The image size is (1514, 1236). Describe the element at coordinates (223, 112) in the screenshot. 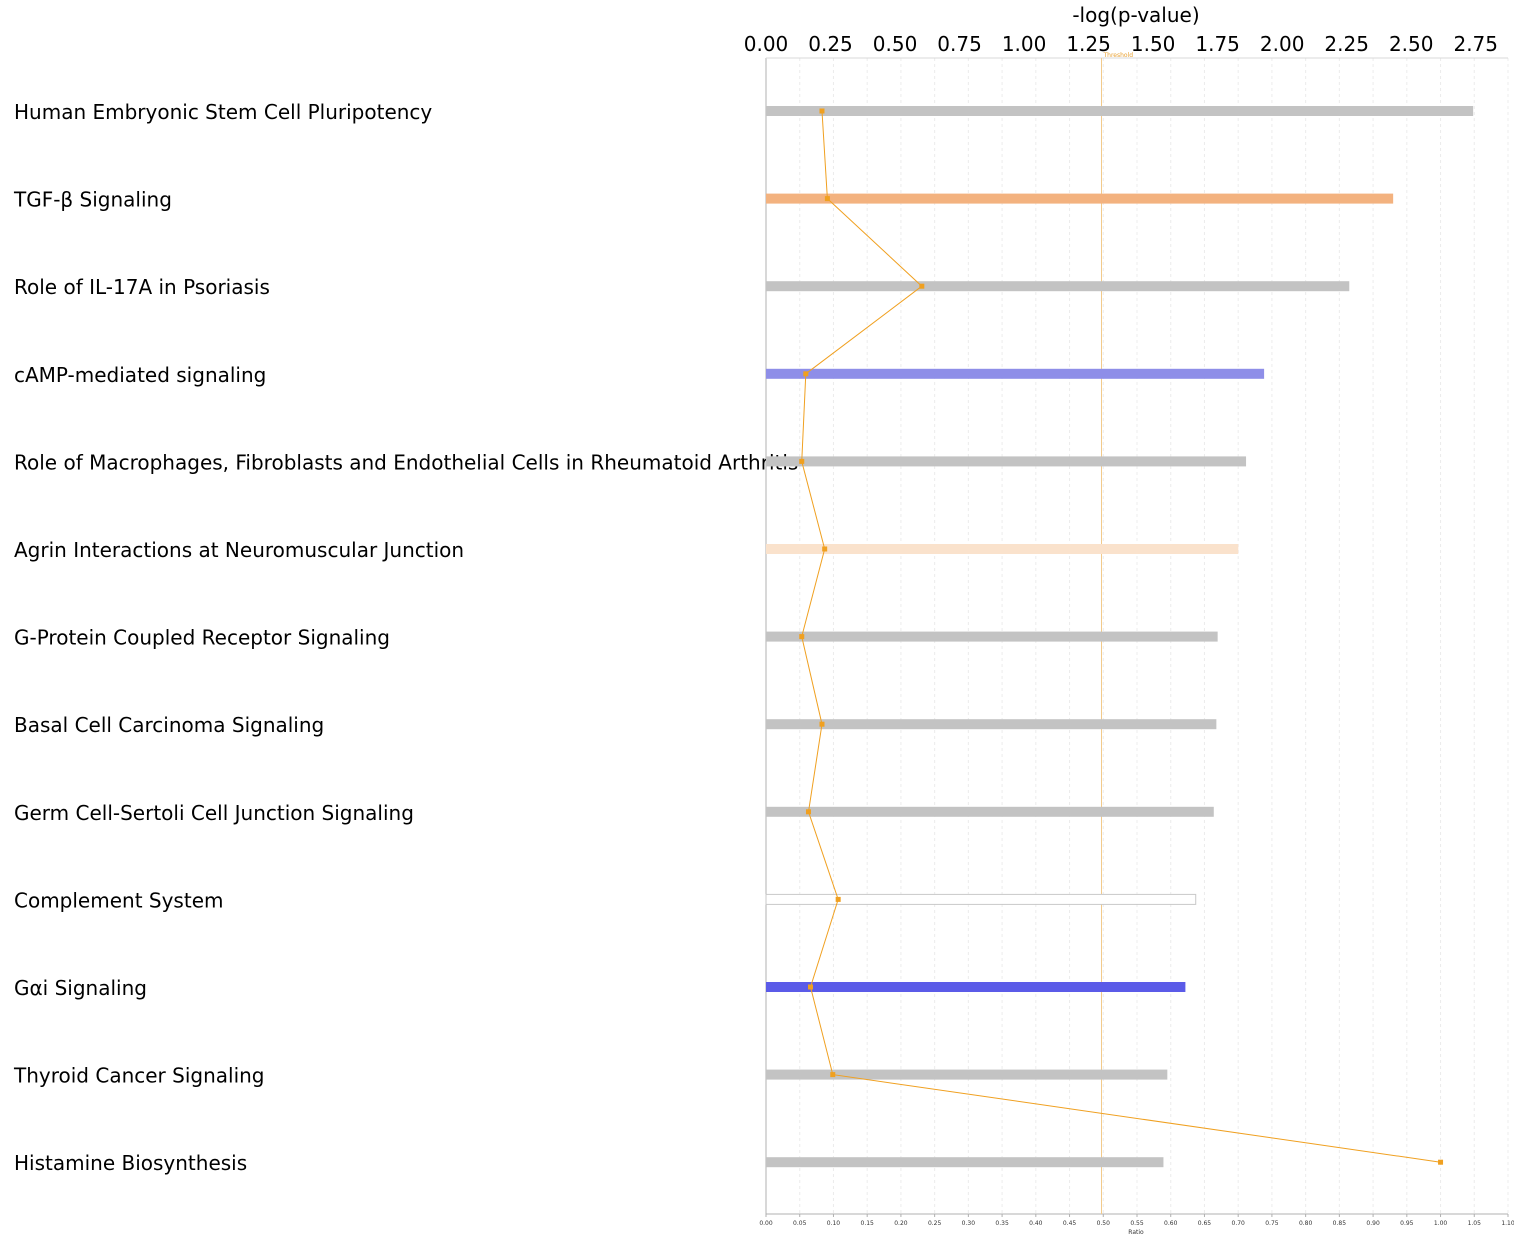

I see `category-label: Human Embryonic Stem Cell Pluripotency` at that location.